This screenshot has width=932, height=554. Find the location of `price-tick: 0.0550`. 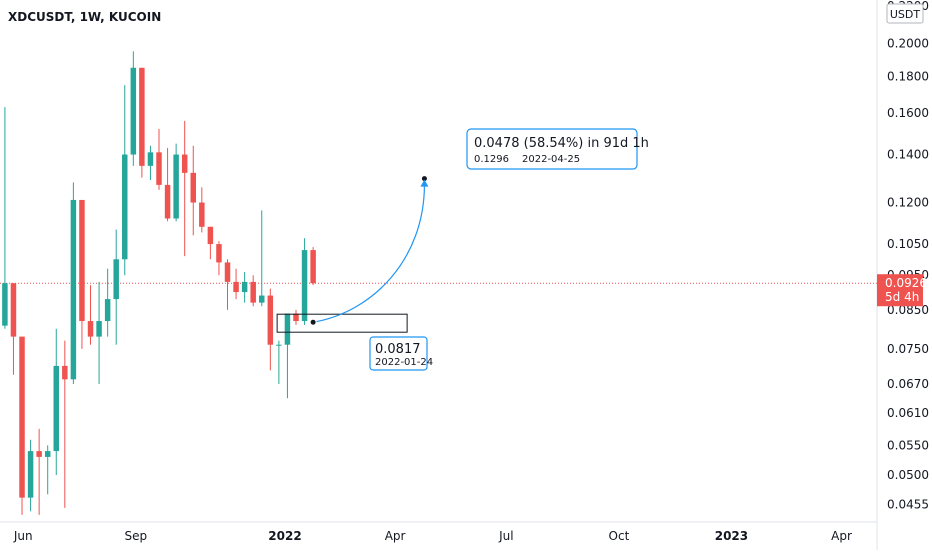

price-tick: 0.0550 is located at coordinates (908, 445).